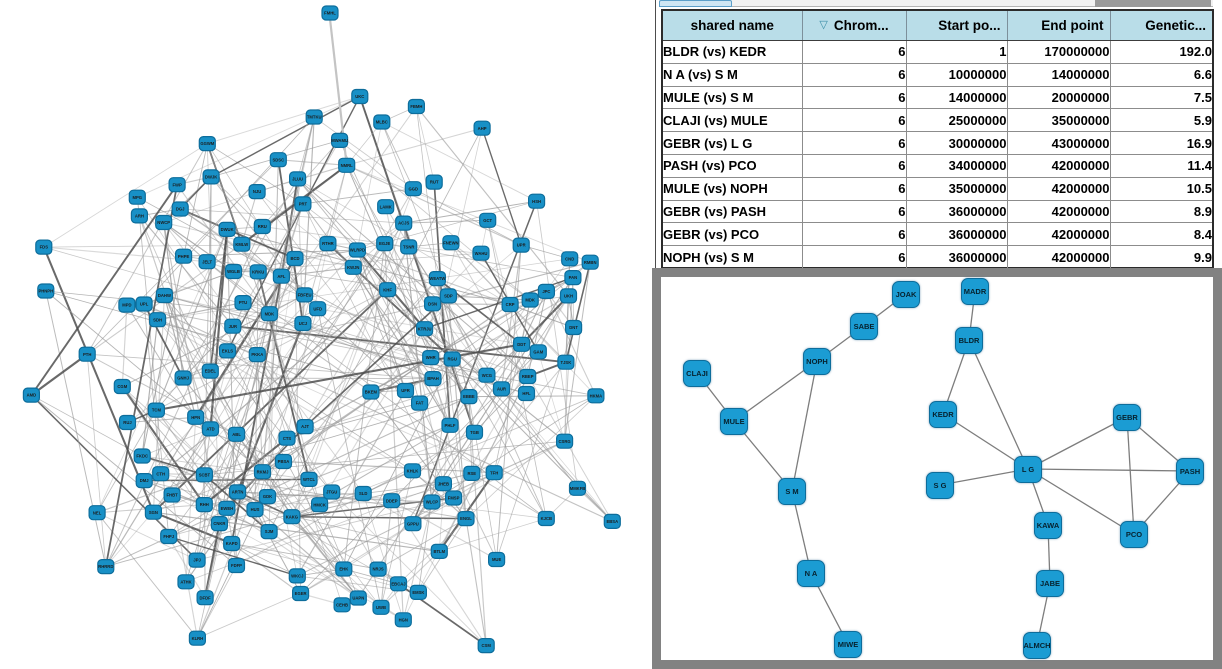 This screenshot has height=669, width=1222. What do you see at coordinates (204, 475) in the screenshot?
I see `network-node: SCBT` at bounding box center [204, 475].